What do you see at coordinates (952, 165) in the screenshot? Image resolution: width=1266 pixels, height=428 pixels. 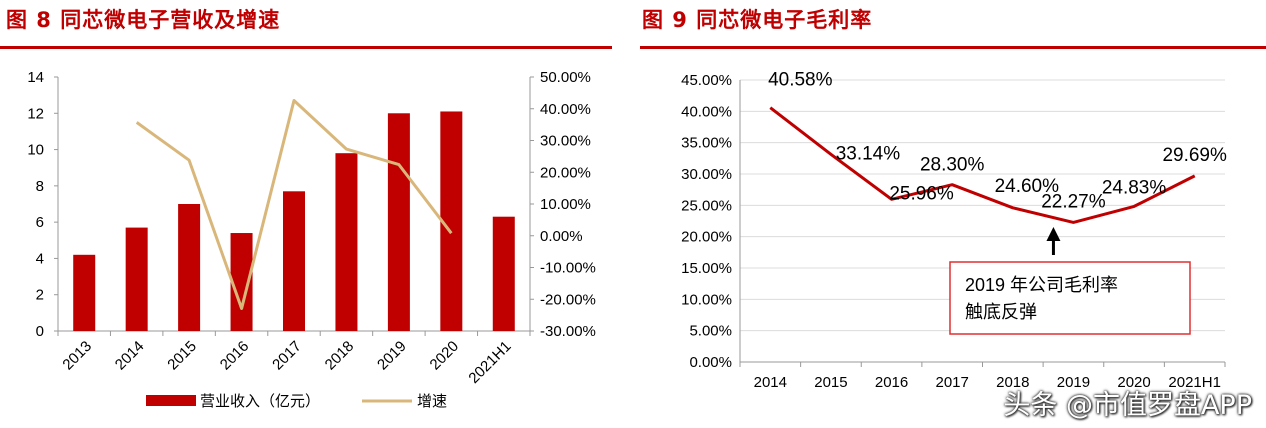 I see `data-label: 28.30%` at bounding box center [952, 165].